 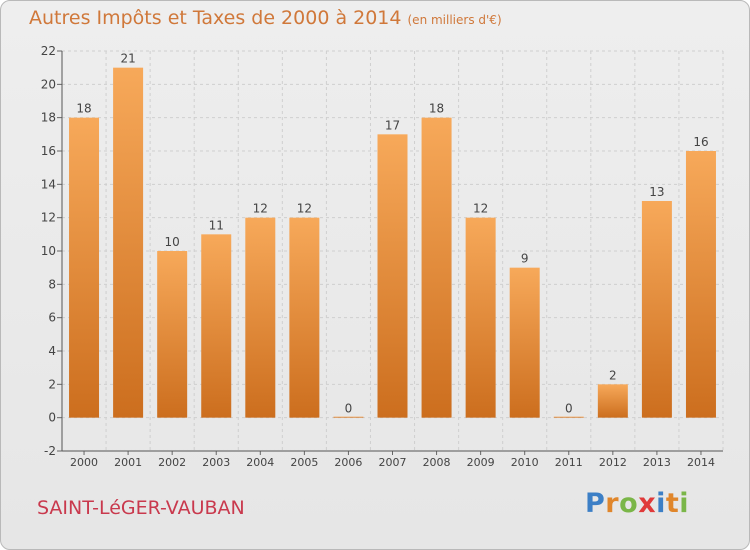 I want to click on x-tick-label: 2007, so click(x=393, y=462).